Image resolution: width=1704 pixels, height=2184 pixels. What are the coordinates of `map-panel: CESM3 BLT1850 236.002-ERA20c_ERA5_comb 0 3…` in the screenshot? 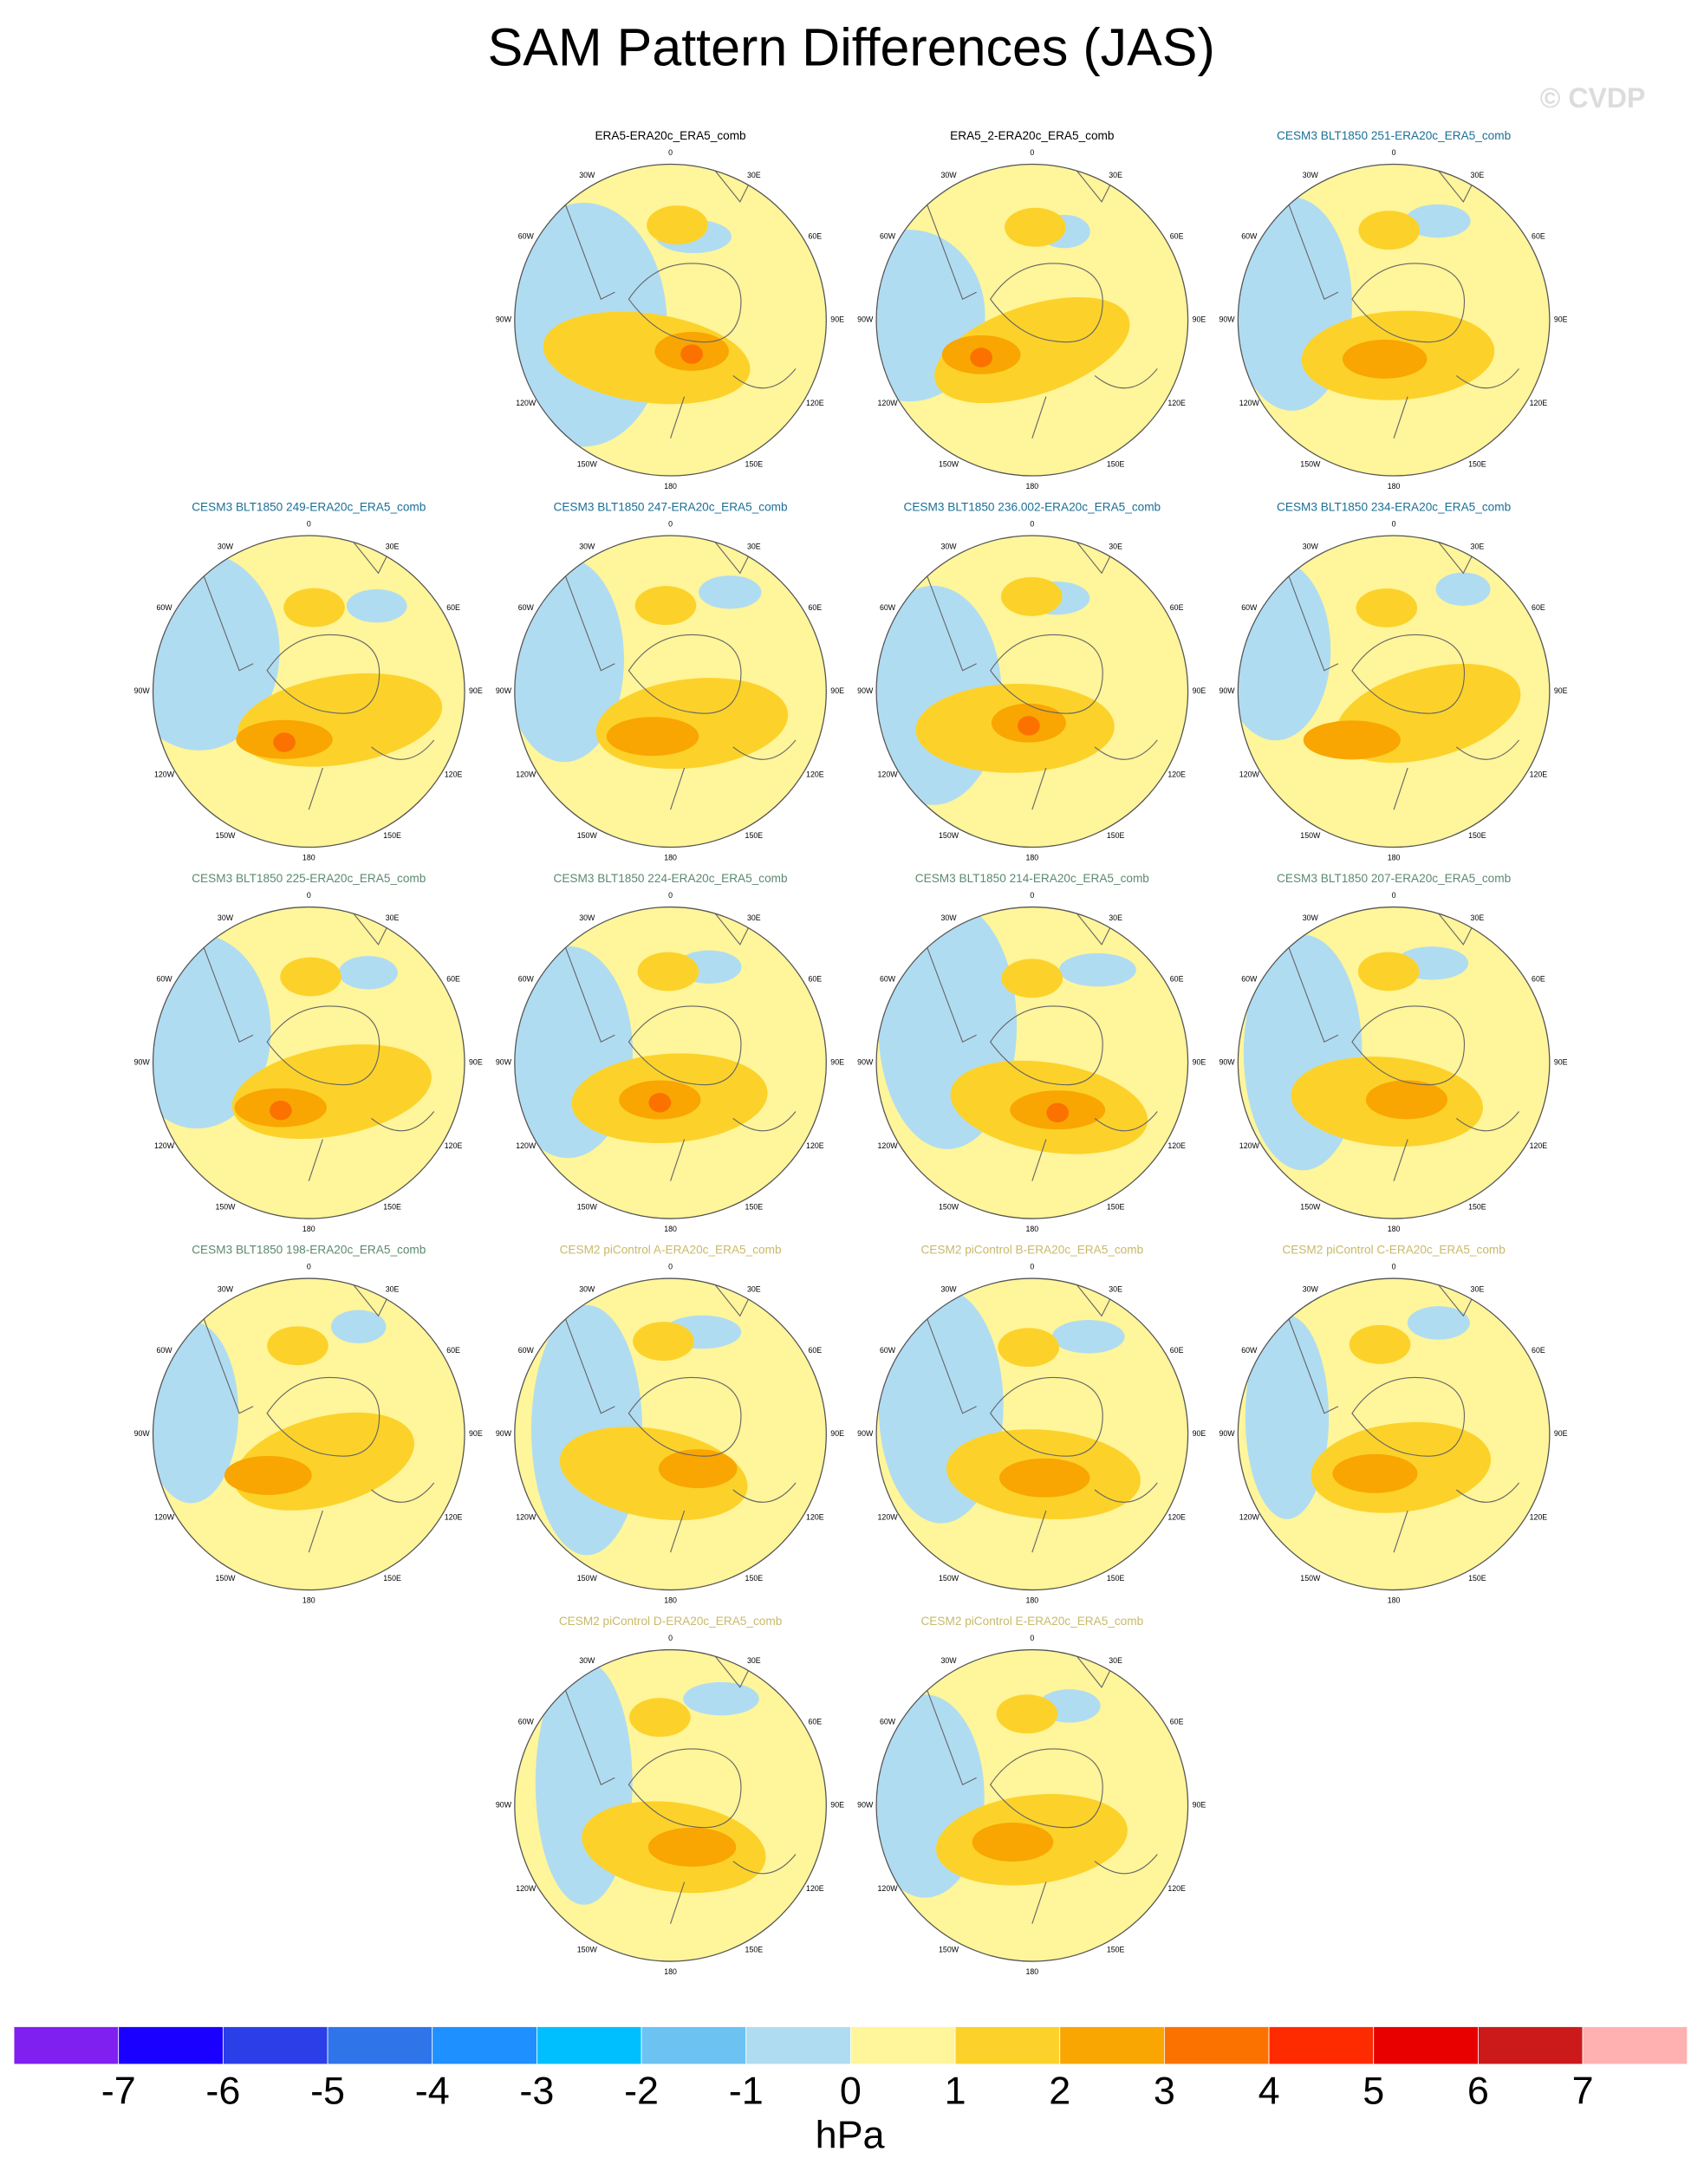 It's located at (1032, 681).